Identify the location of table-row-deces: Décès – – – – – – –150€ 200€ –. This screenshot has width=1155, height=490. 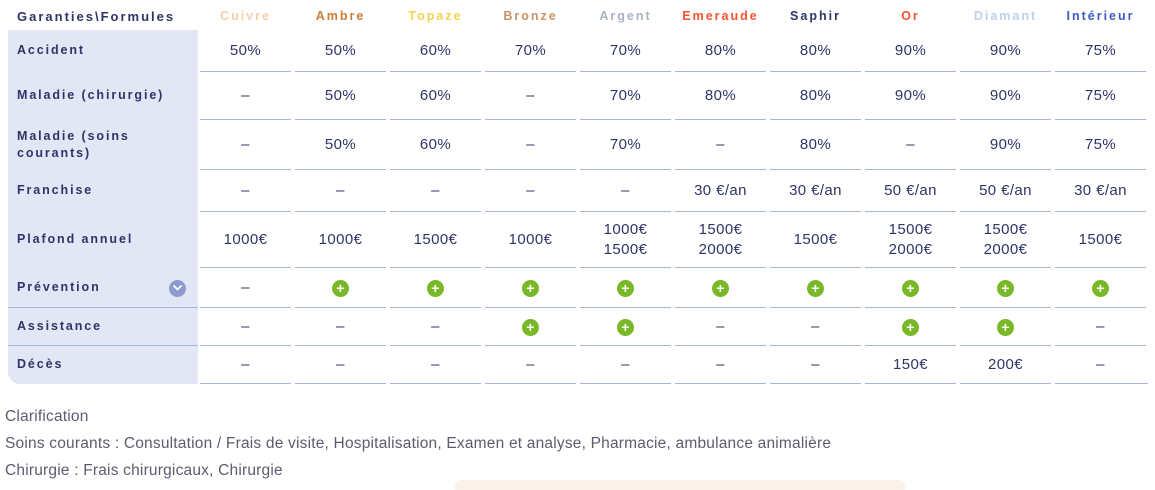
(578, 365).